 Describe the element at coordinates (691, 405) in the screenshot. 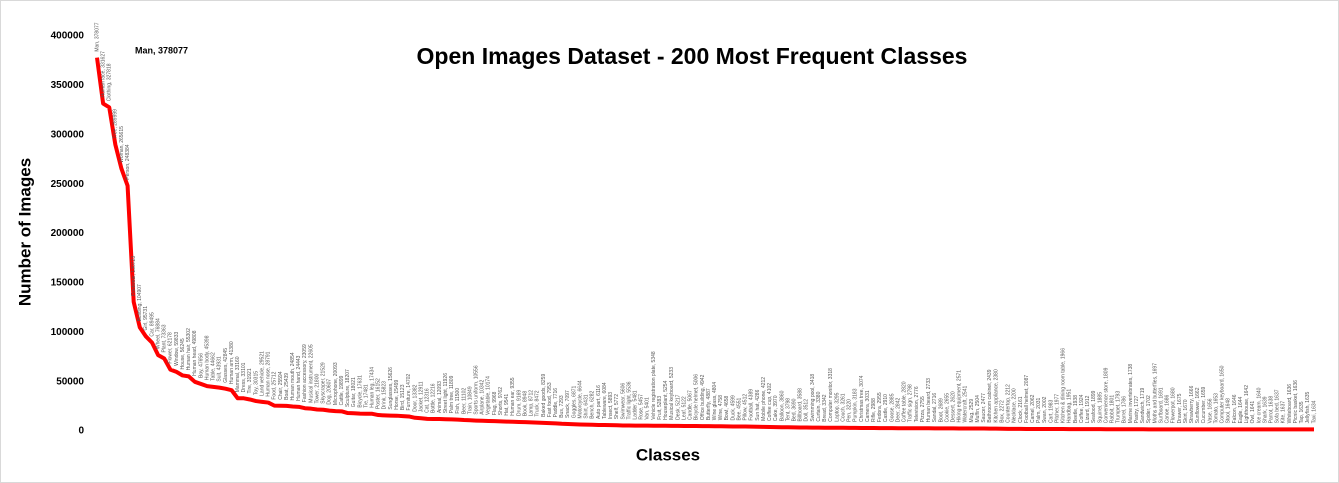

I see `value-label: Candle, 5067` at that location.